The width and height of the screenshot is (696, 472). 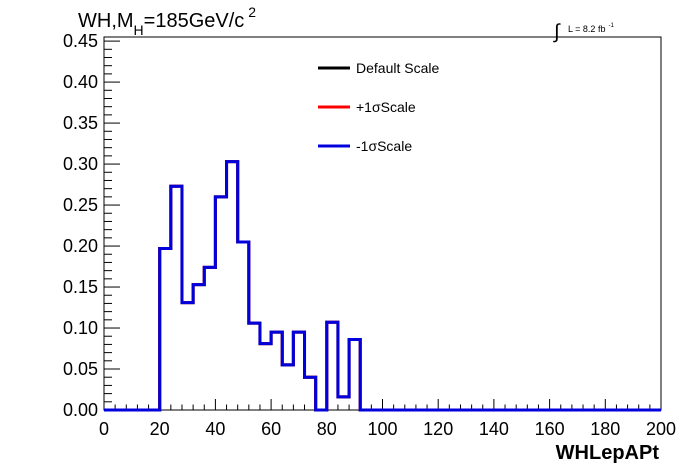 What do you see at coordinates (605, 429) in the screenshot?
I see `x-tick-label: 180` at bounding box center [605, 429].